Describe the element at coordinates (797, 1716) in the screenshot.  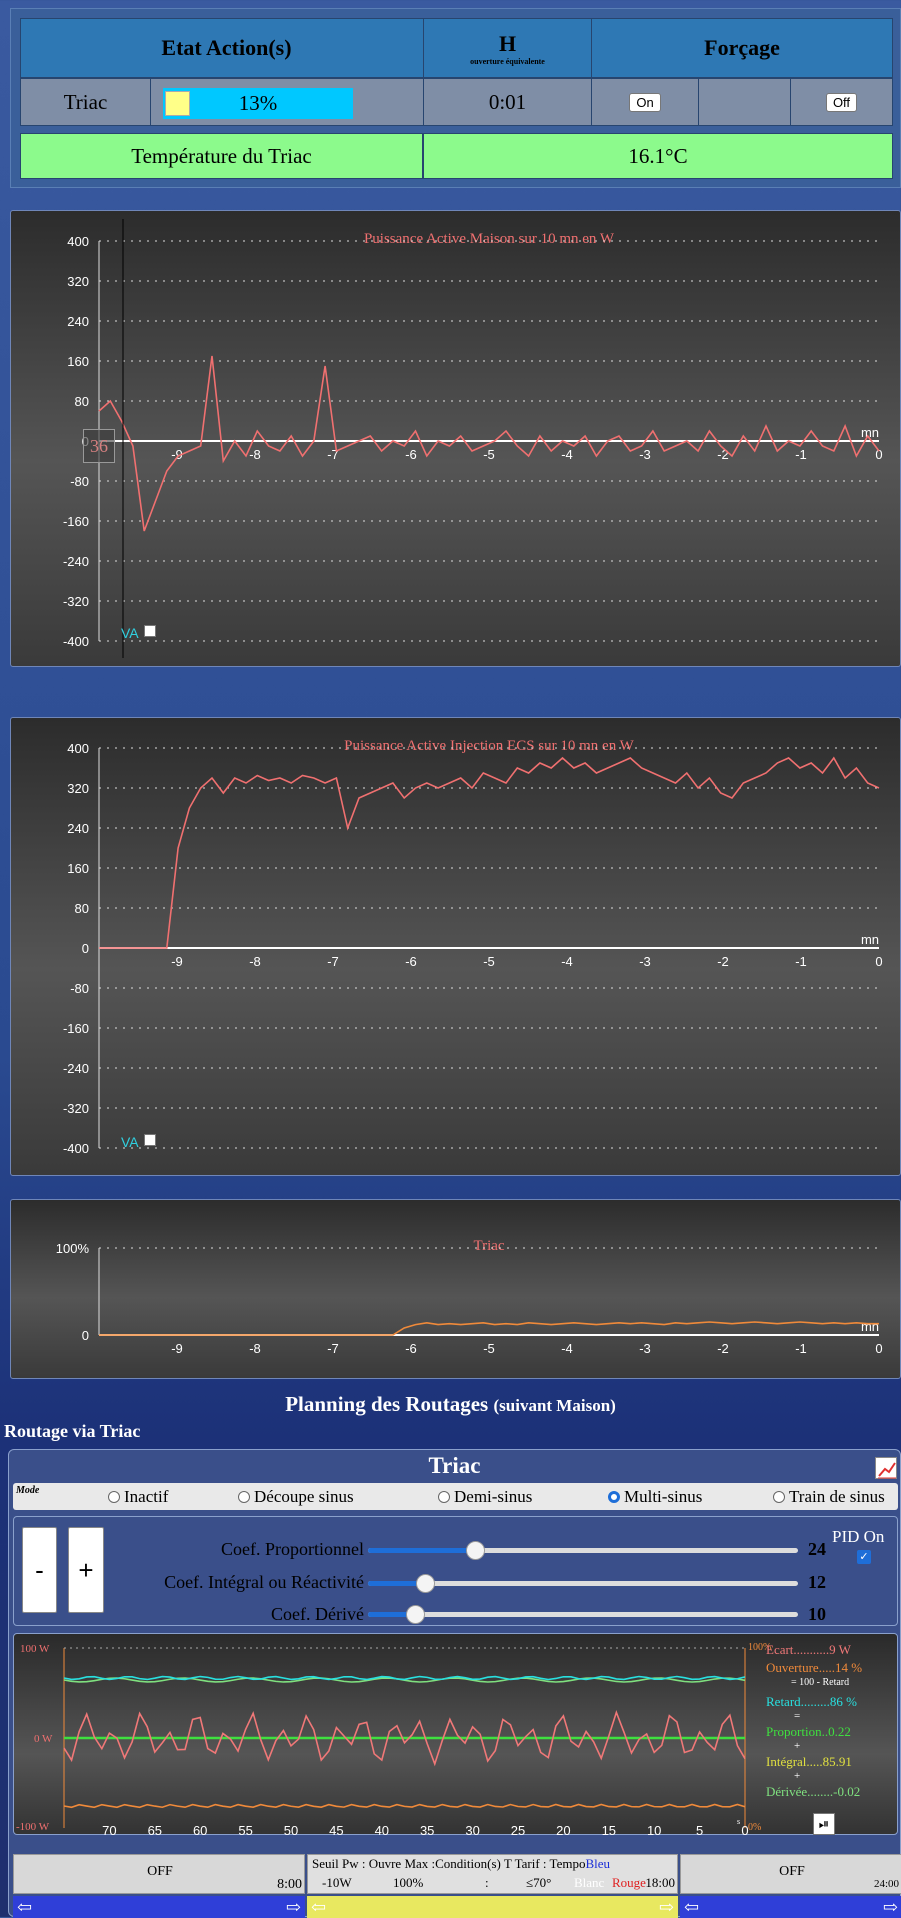
I see `legend-eq: =` at that location.